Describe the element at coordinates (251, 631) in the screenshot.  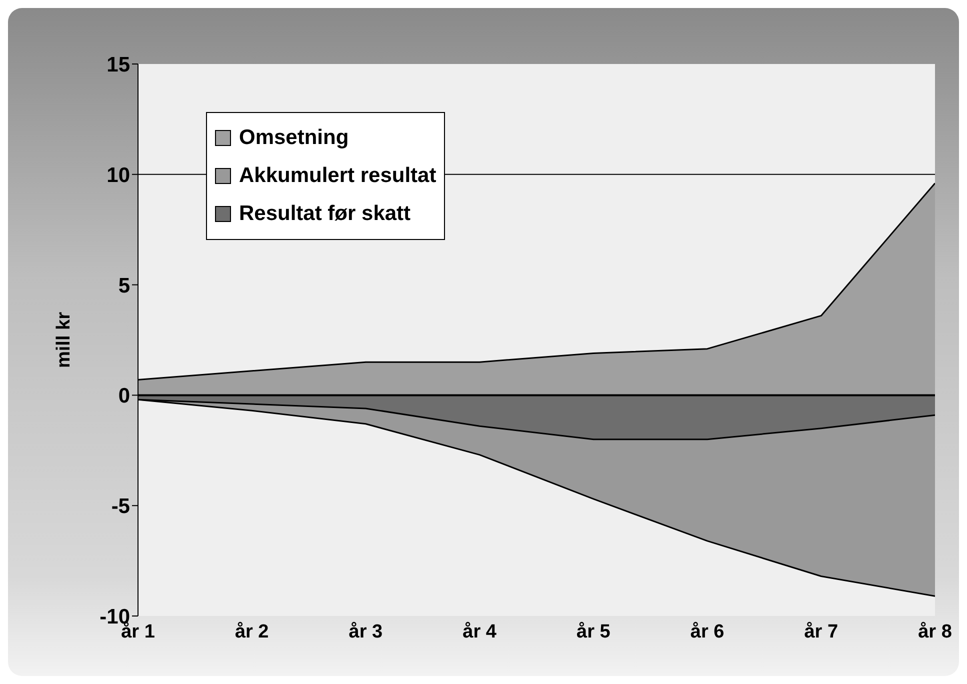
I see `x-tick-label: år 2` at that location.